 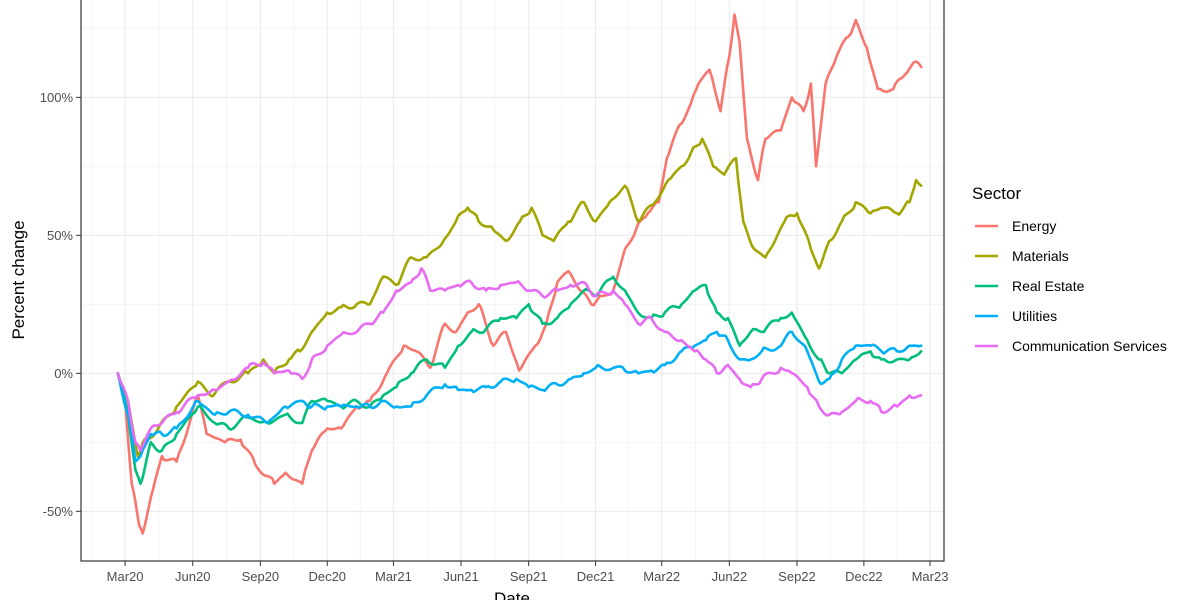 What do you see at coordinates (519, 396) in the screenshot?
I see `series-line-utilities` at bounding box center [519, 396].